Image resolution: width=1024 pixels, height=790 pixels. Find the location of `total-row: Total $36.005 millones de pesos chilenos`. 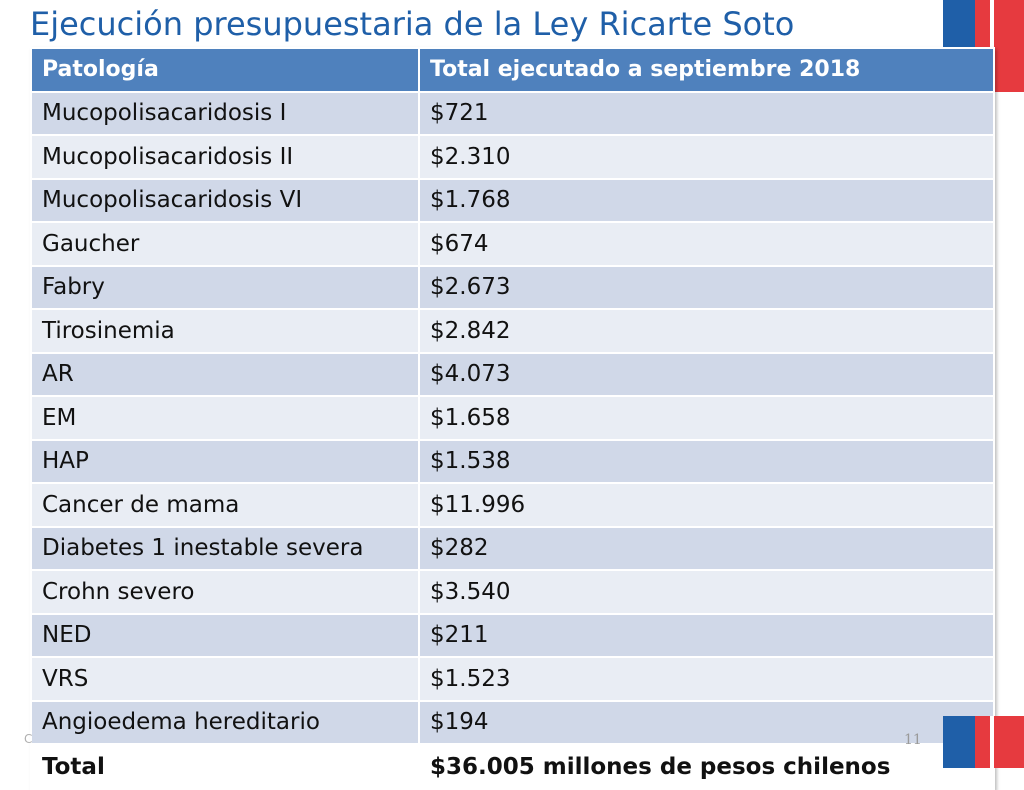

total-row: Total $36.005 millones de pesos chilenos is located at coordinates (512, 766).